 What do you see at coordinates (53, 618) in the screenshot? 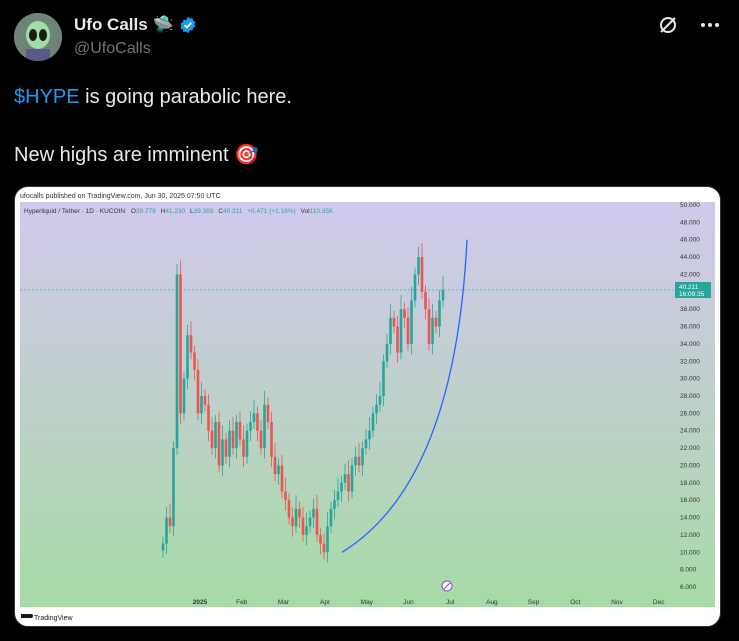
I see `tradingview-brand: TradingView` at bounding box center [53, 618].